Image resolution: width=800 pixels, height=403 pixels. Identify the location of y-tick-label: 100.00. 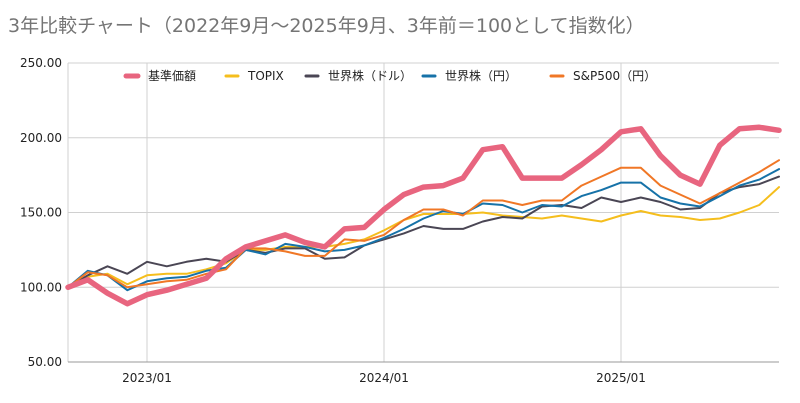
(41, 287).